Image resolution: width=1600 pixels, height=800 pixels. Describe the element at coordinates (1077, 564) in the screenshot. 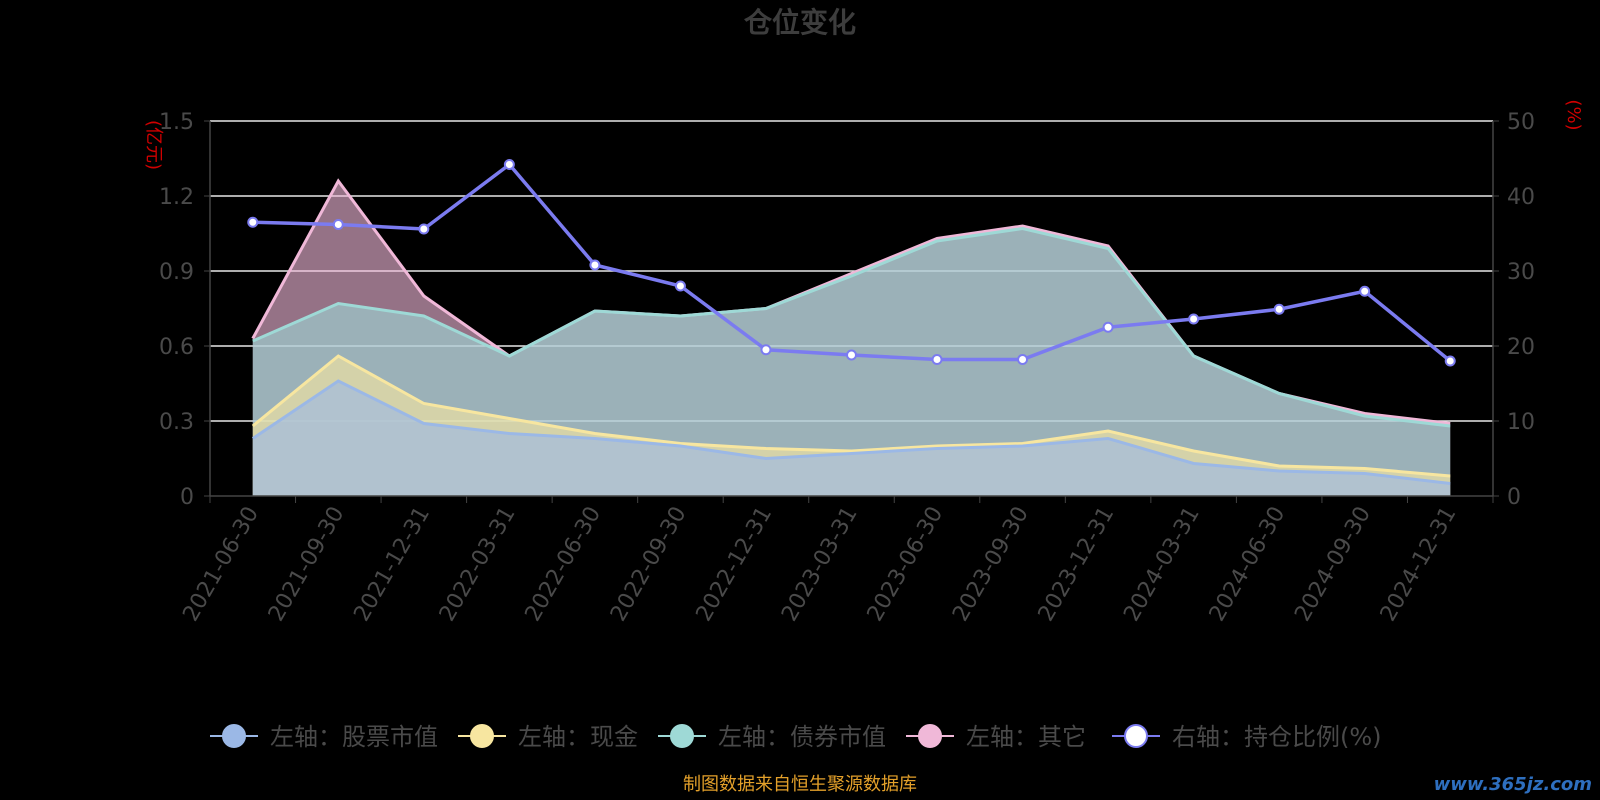

I see `x-tick-label: 2023-12-31` at that location.